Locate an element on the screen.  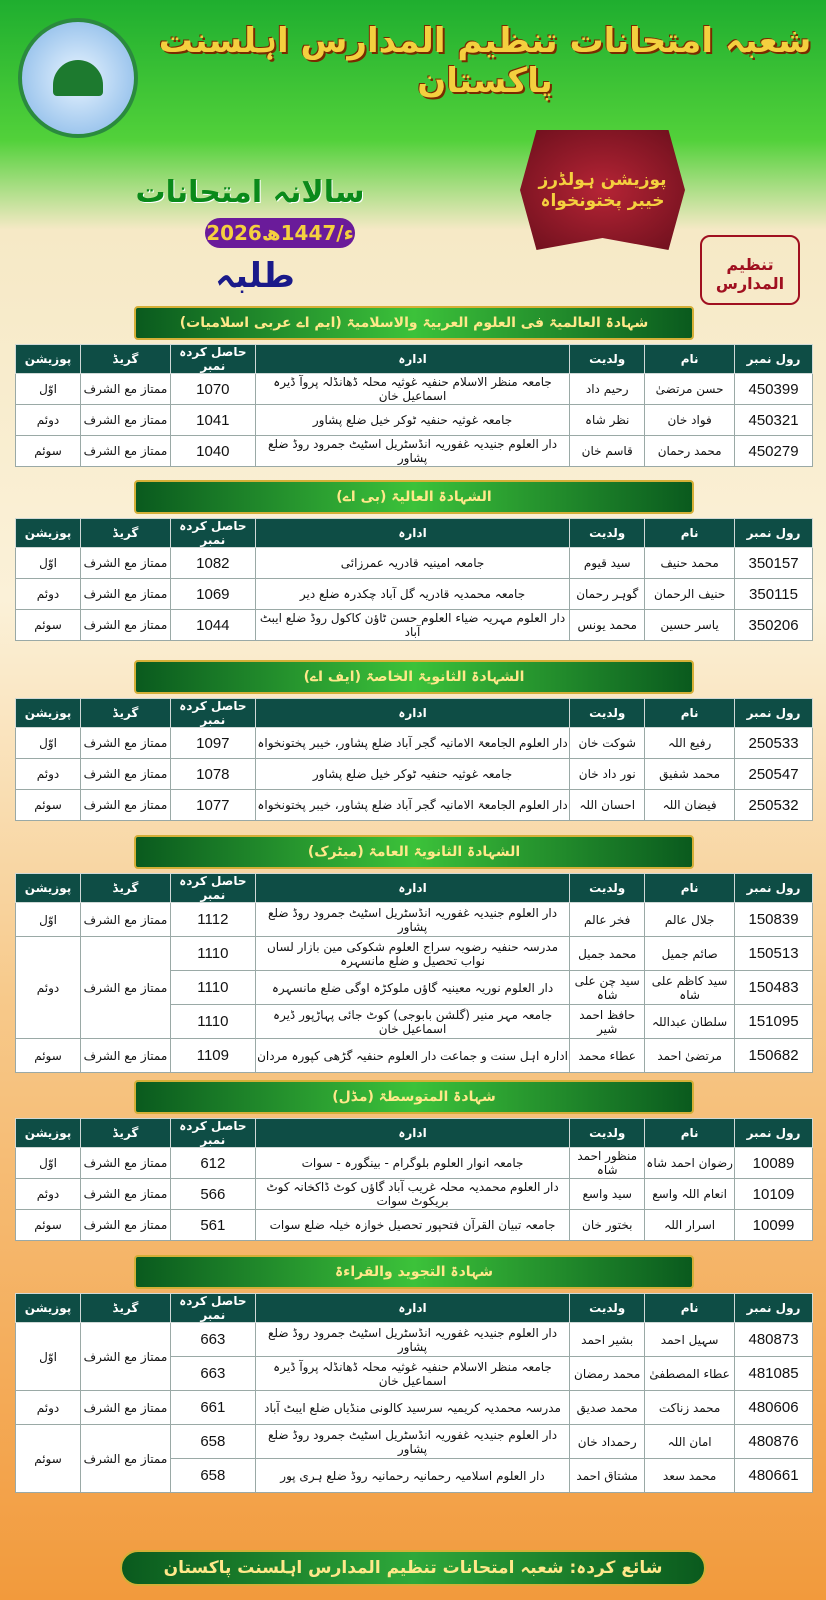
roll-number: 250547 is located at coordinates (773, 774).